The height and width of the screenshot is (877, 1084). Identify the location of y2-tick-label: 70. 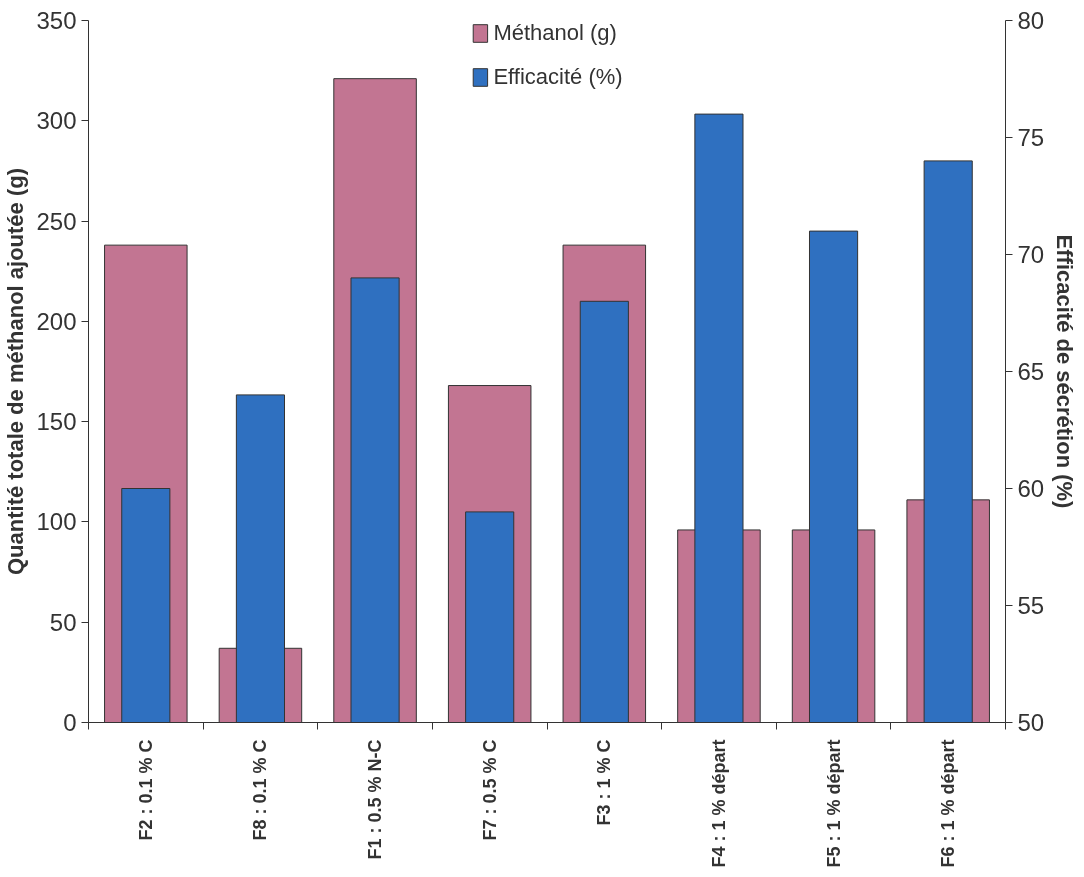
(1031, 254).